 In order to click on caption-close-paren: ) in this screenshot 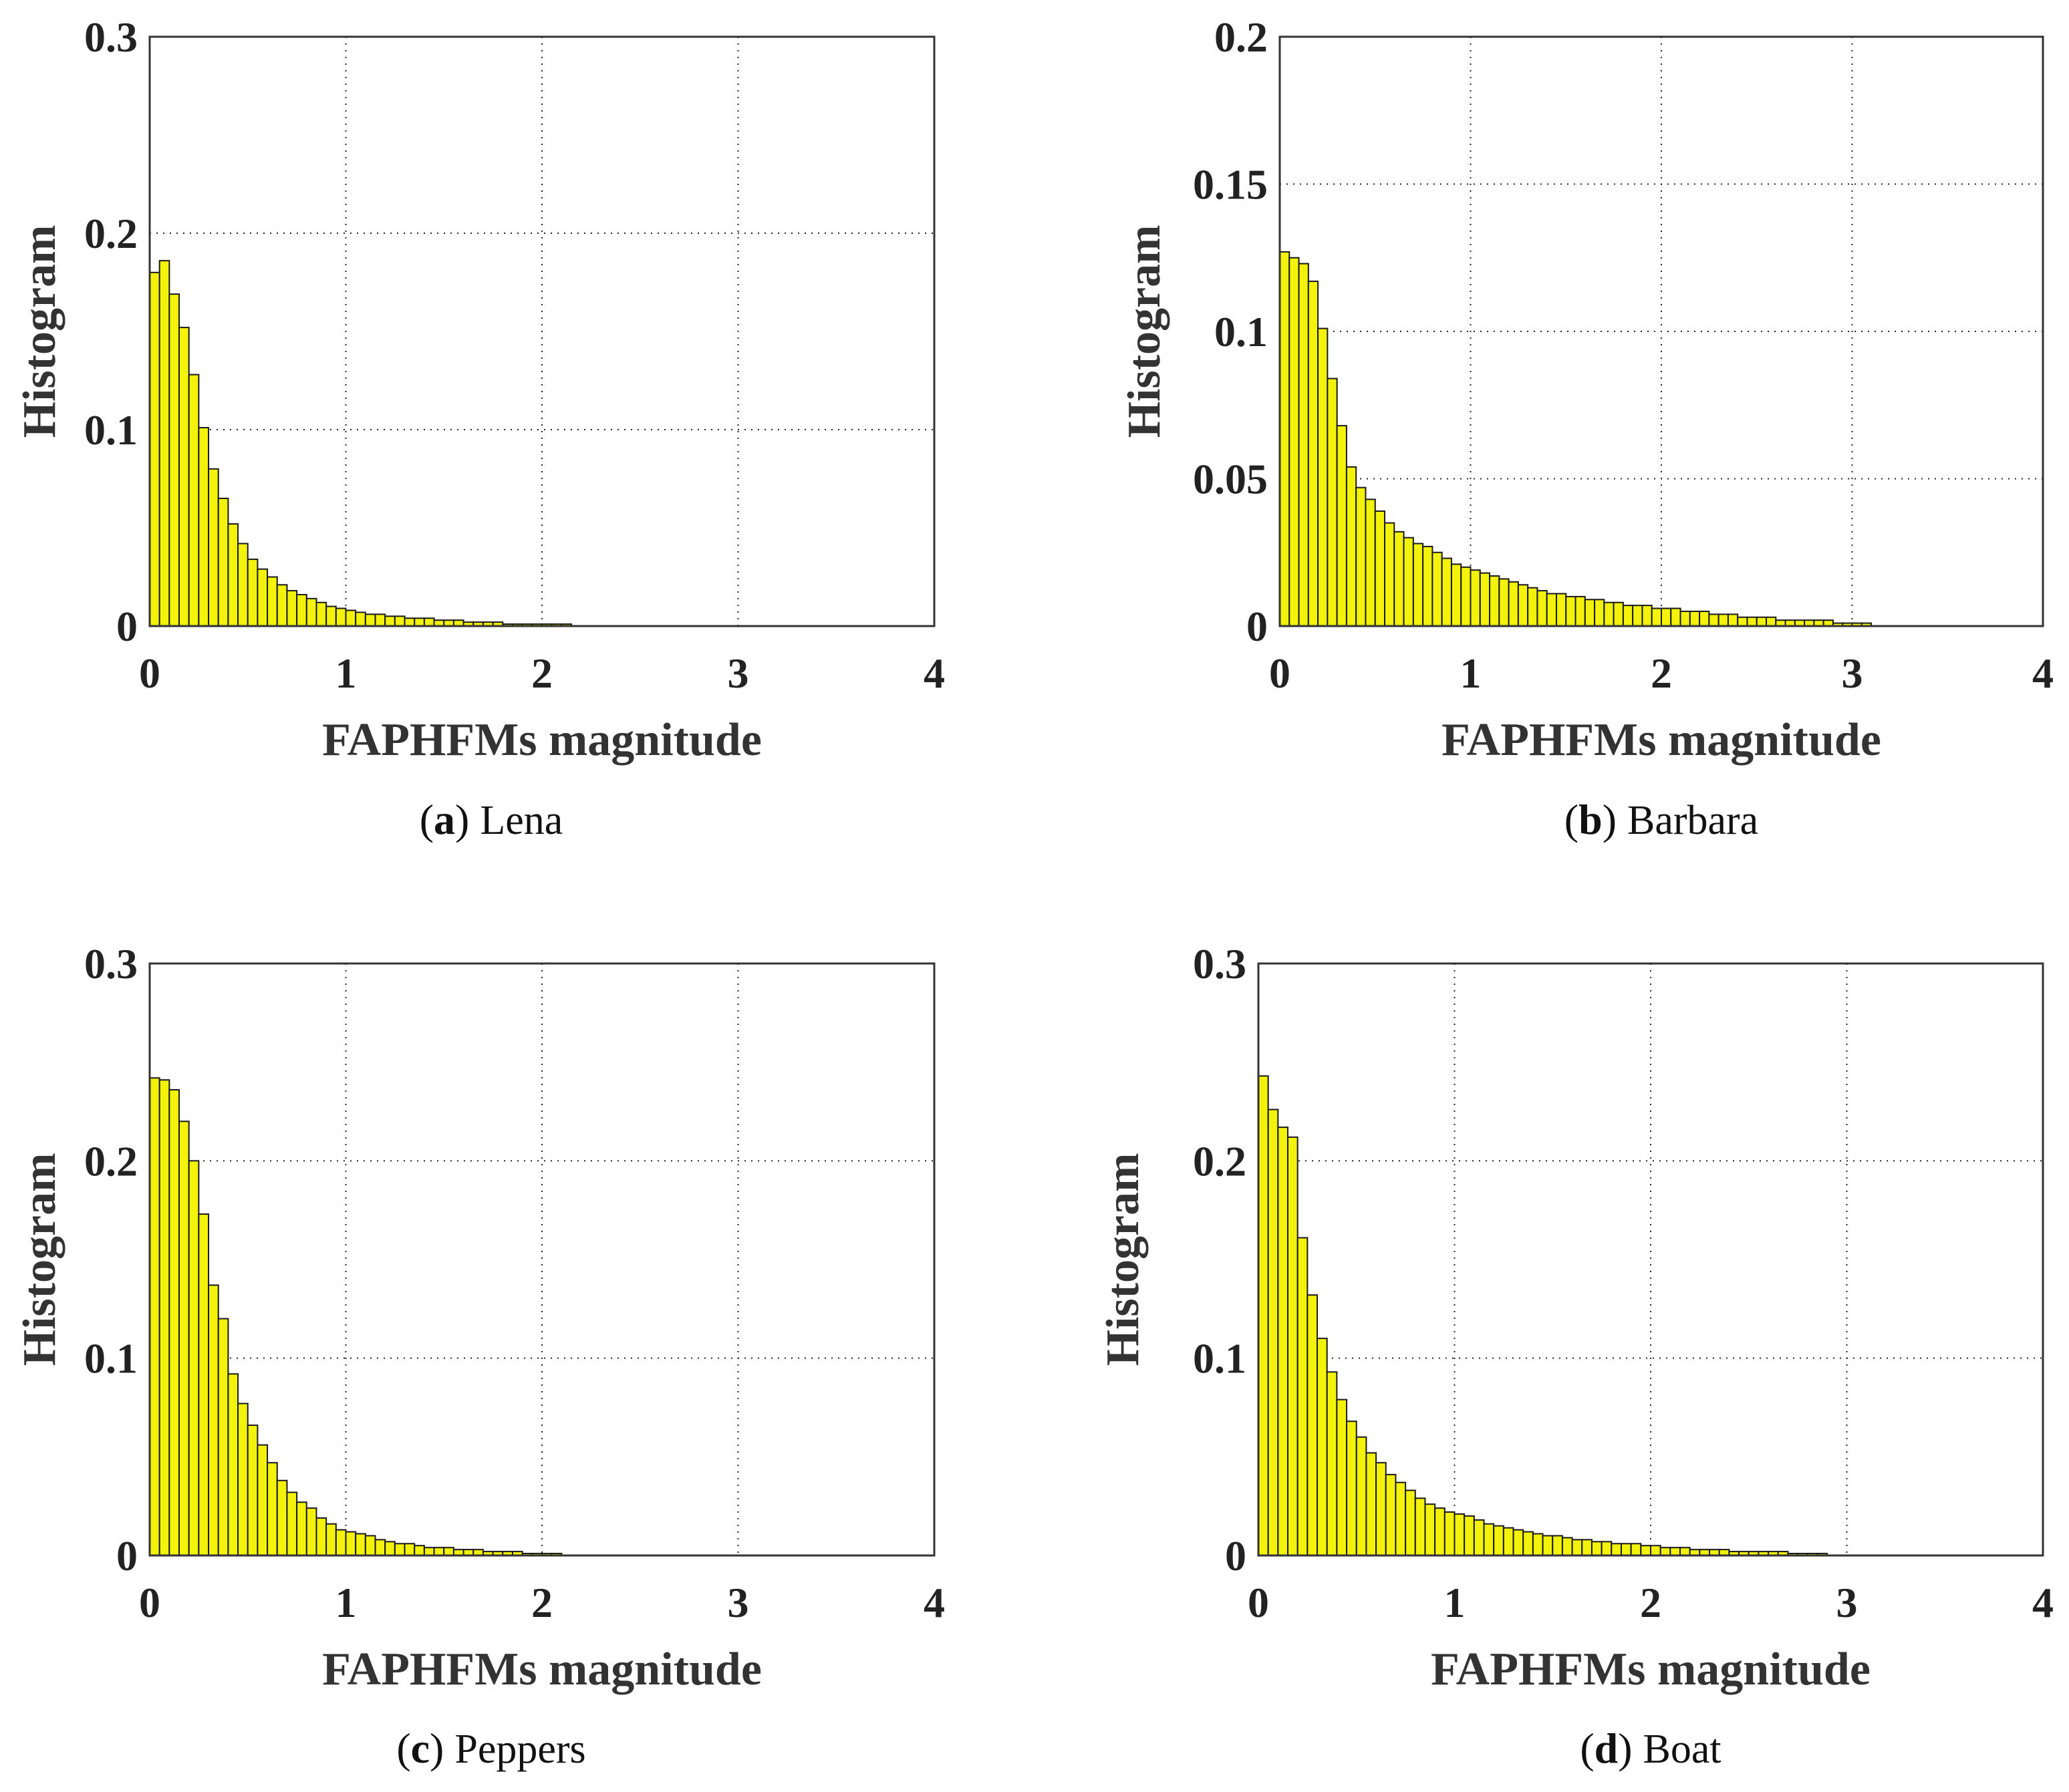, I will do `click(442, 1749)`.